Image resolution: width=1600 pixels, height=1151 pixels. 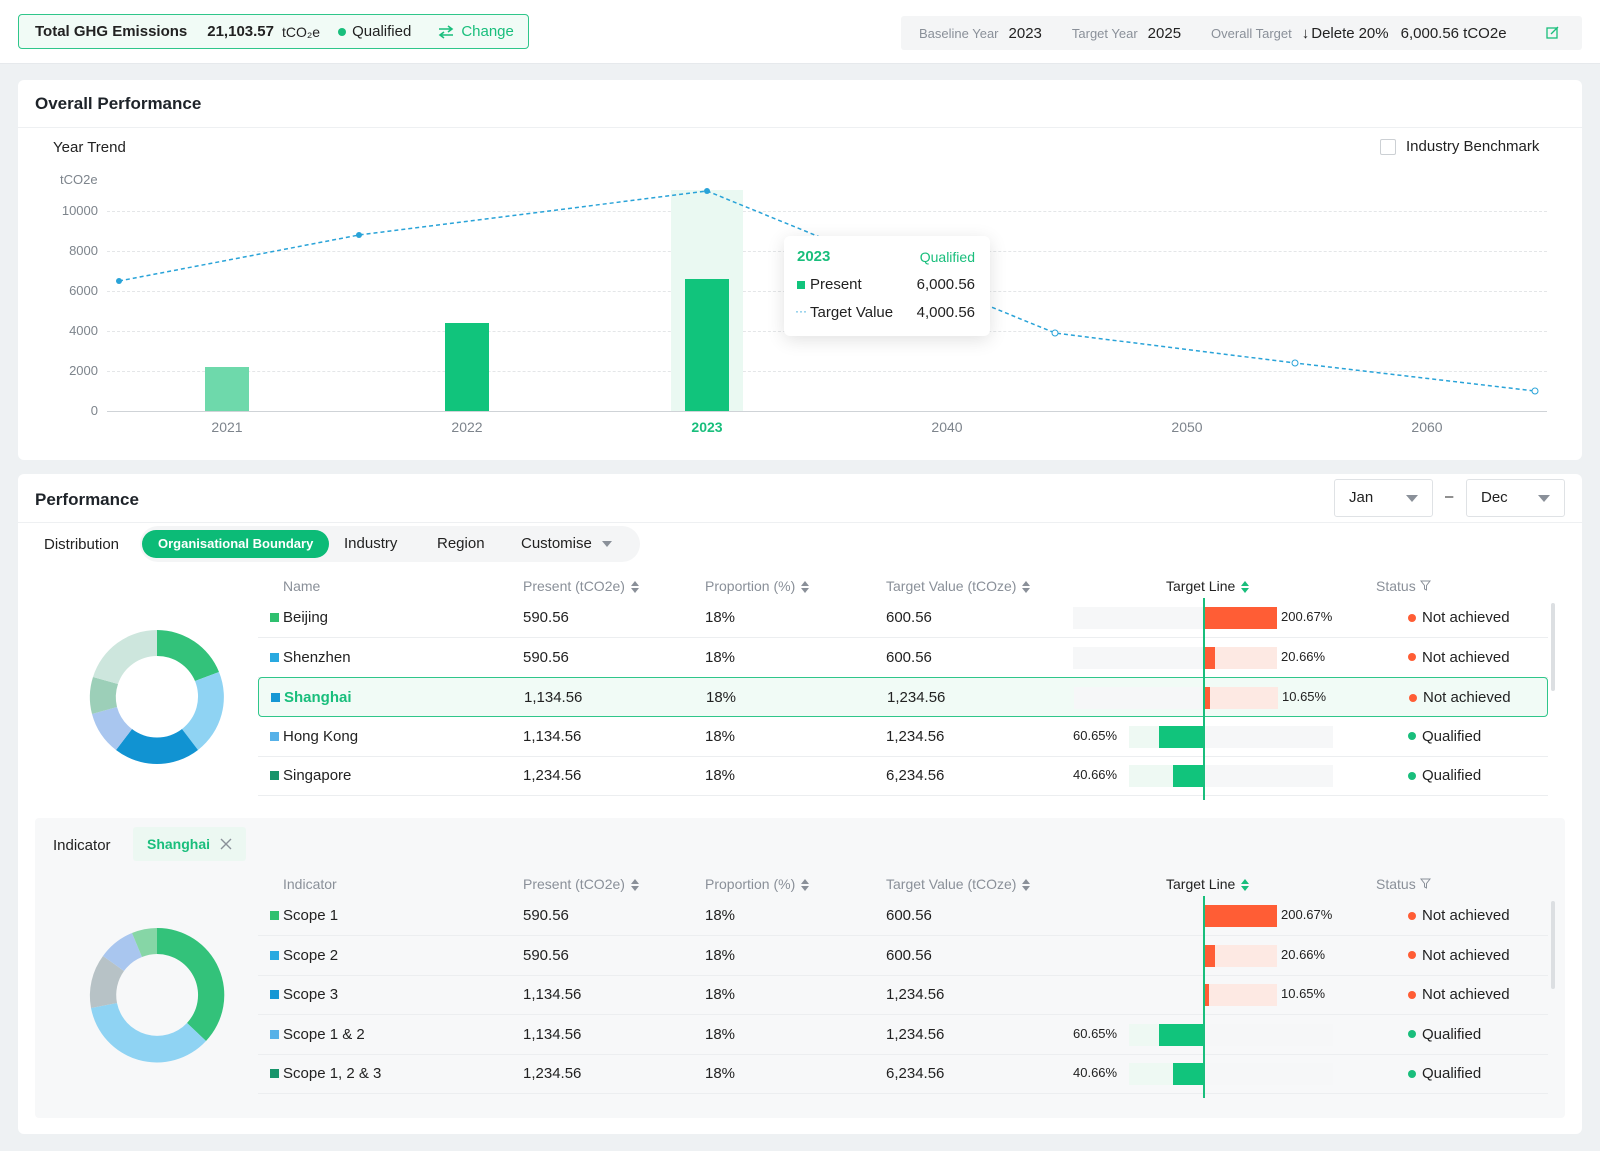 I want to click on target-line-percent: 20.66%, so click(x=1303, y=656).